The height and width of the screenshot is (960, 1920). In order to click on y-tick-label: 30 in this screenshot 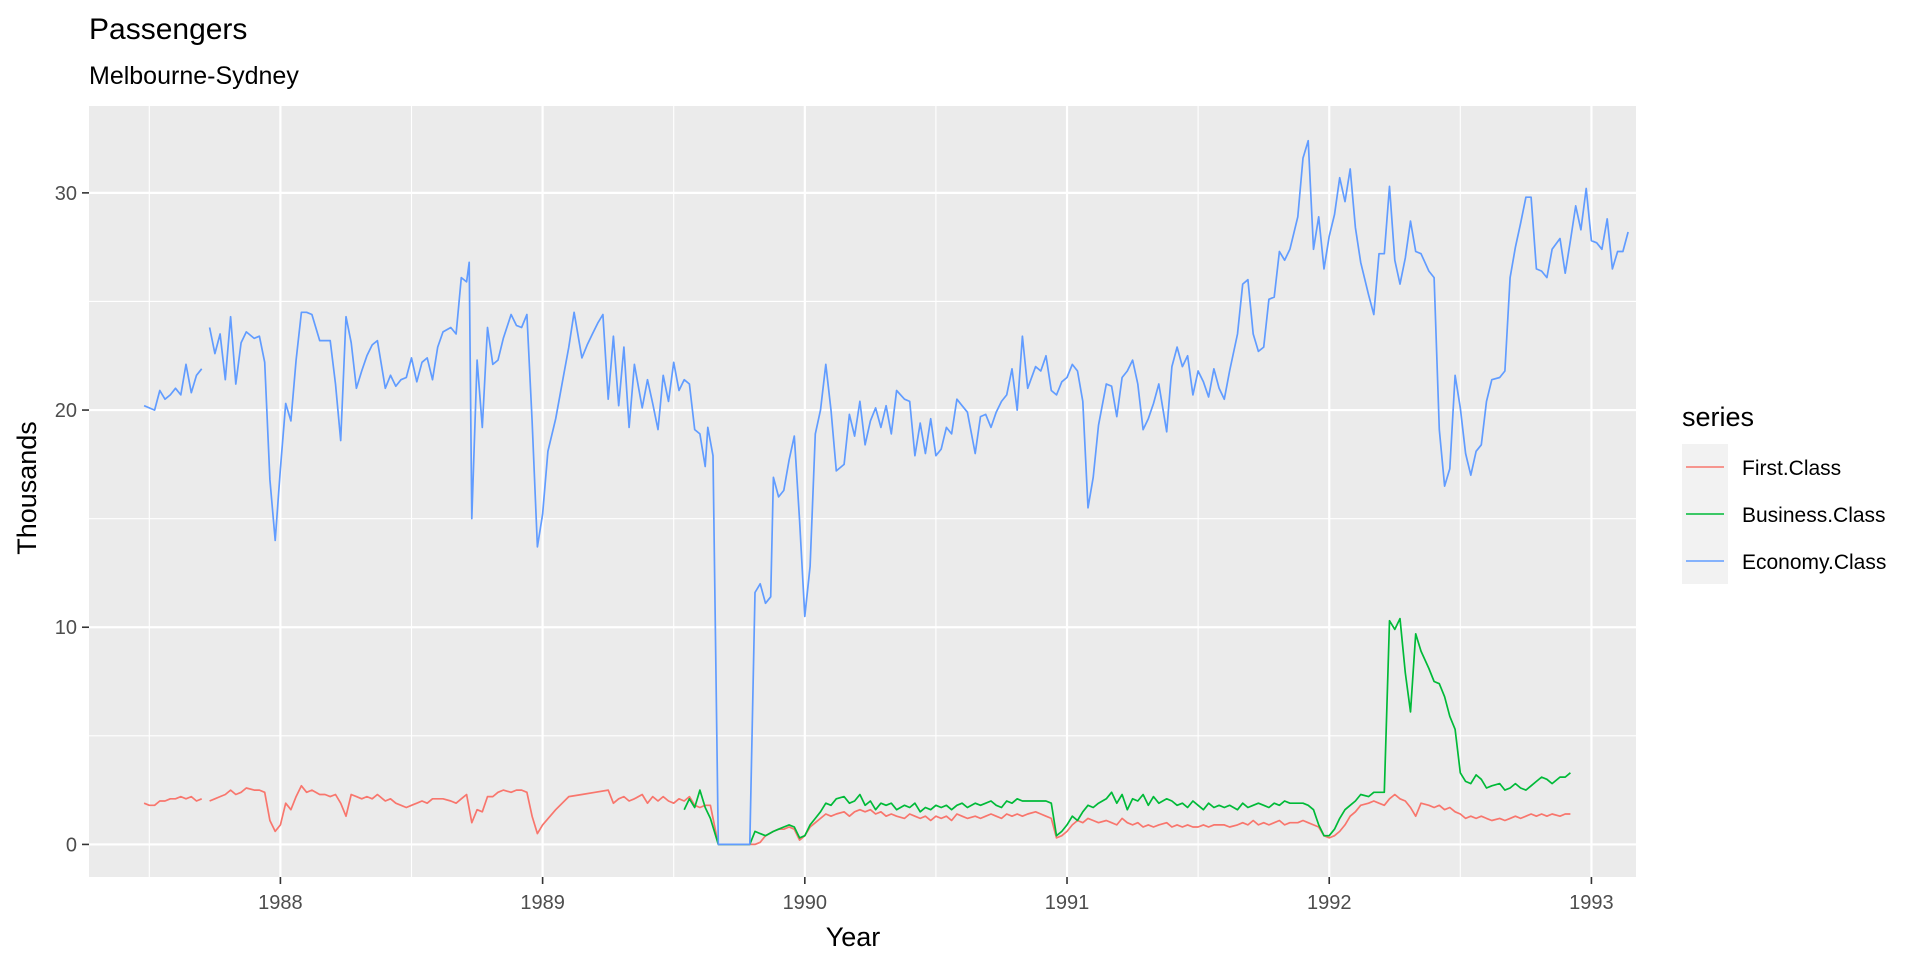, I will do `click(66, 194)`.